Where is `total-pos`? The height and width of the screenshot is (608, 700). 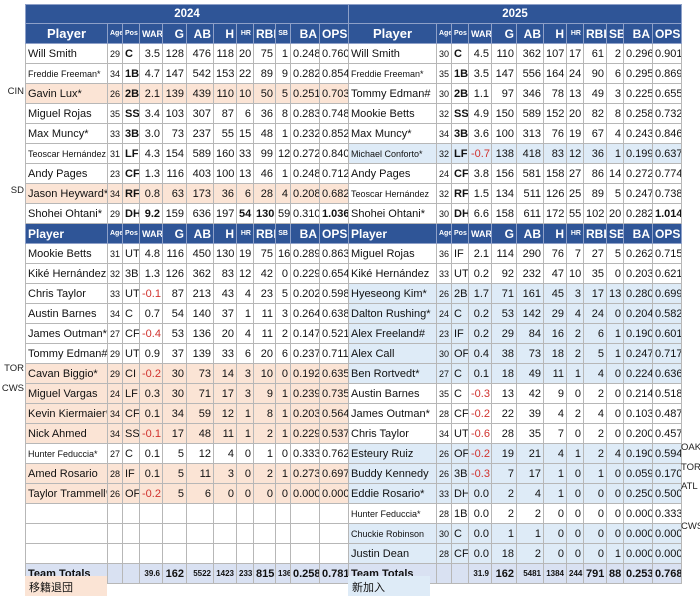 total-pos is located at coordinates (460, 573).